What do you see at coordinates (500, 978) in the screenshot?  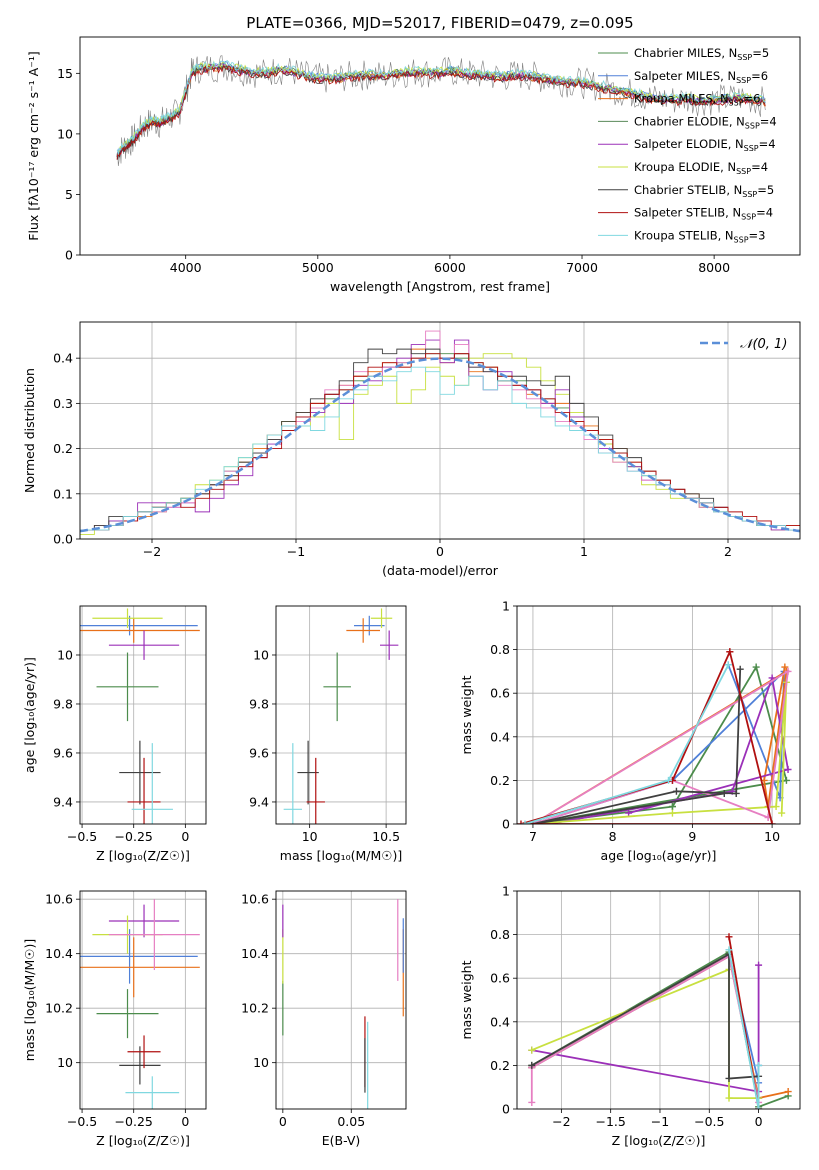 I see `massweight-Z-ytick-label: 0.6` at bounding box center [500, 978].